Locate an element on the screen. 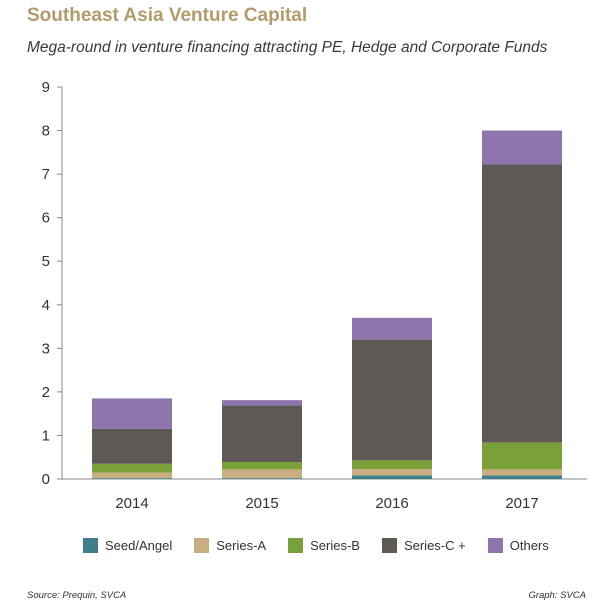 The width and height of the screenshot is (600, 610). source-note: Source: Prequin, SVCA is located at coordinates (77, 595).